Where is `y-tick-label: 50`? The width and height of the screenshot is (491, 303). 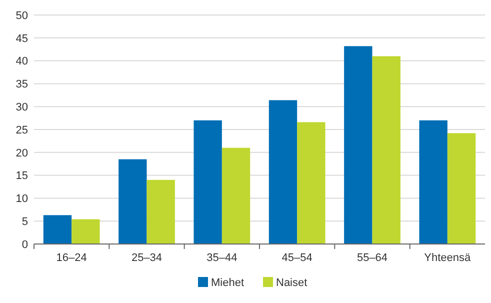
y-tick-label: 50 is located at coordinates (22, 16).